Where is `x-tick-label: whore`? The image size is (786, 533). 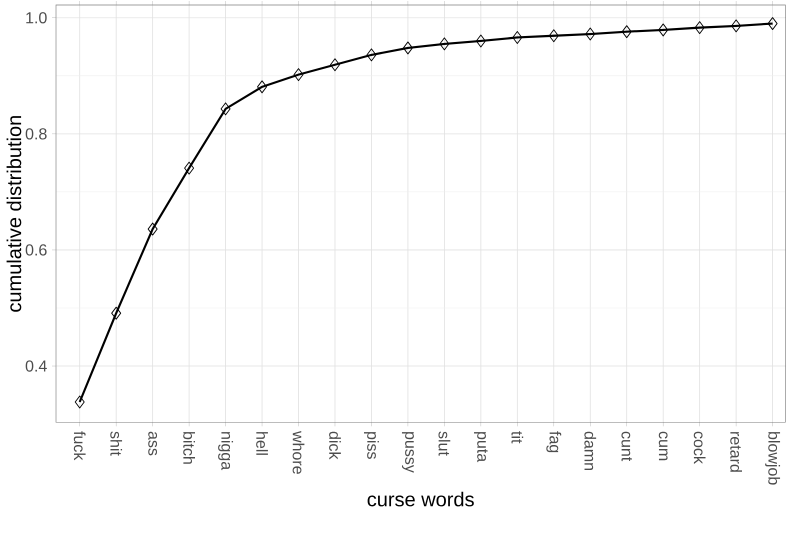
x-tick-label: whore is located at coordinates (298, 452).